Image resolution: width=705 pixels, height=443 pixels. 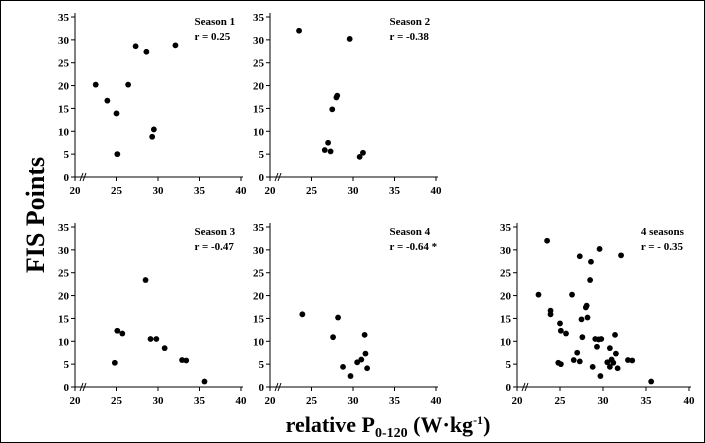 I want to click on x-axis-label-sup: -1, so click(x=478, y=420).